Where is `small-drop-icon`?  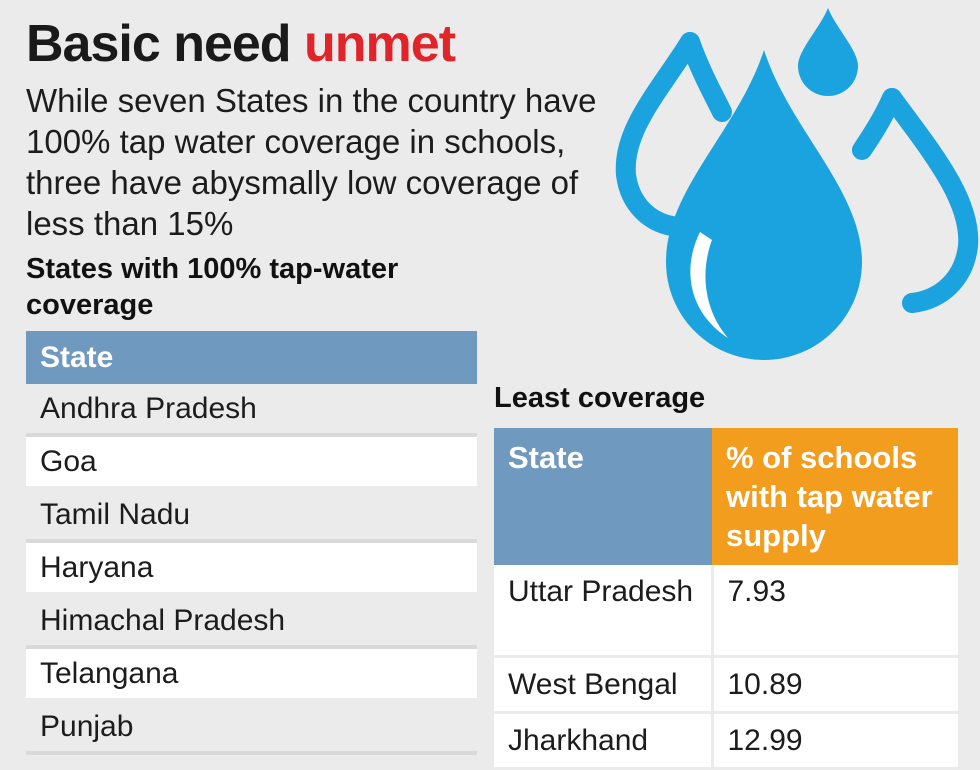 small-drop-icon is located at coordinates (828, 52).